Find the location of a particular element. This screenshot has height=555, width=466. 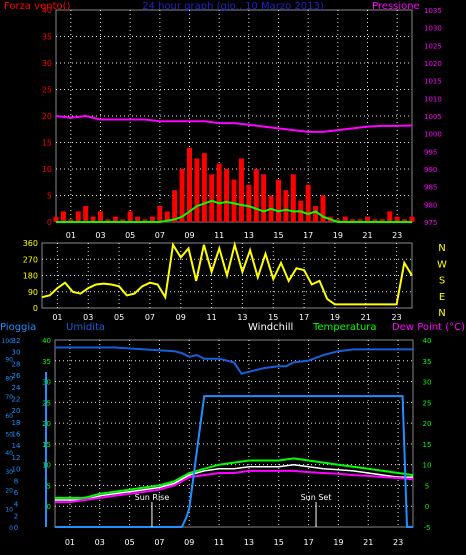

direction-panel-xtick: 21 is located at coordinates (366, 317).